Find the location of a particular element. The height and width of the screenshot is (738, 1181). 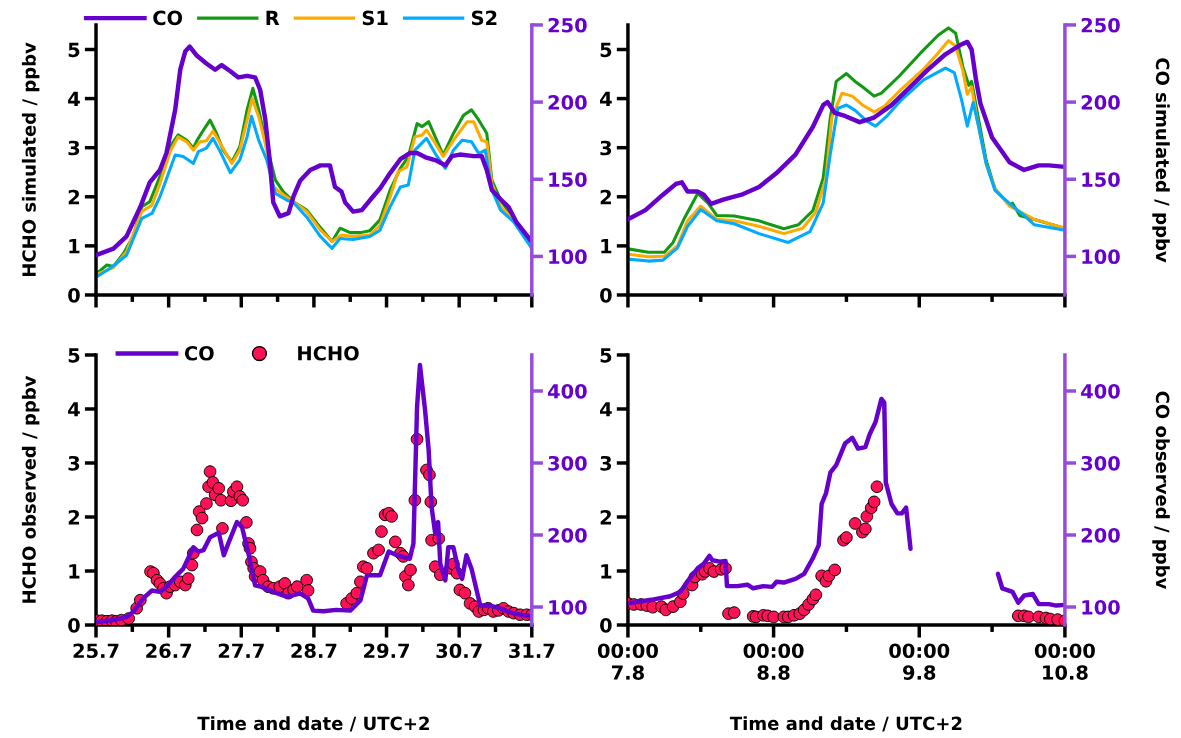

legend-label: HCHO is located at coordinates (328, 353).